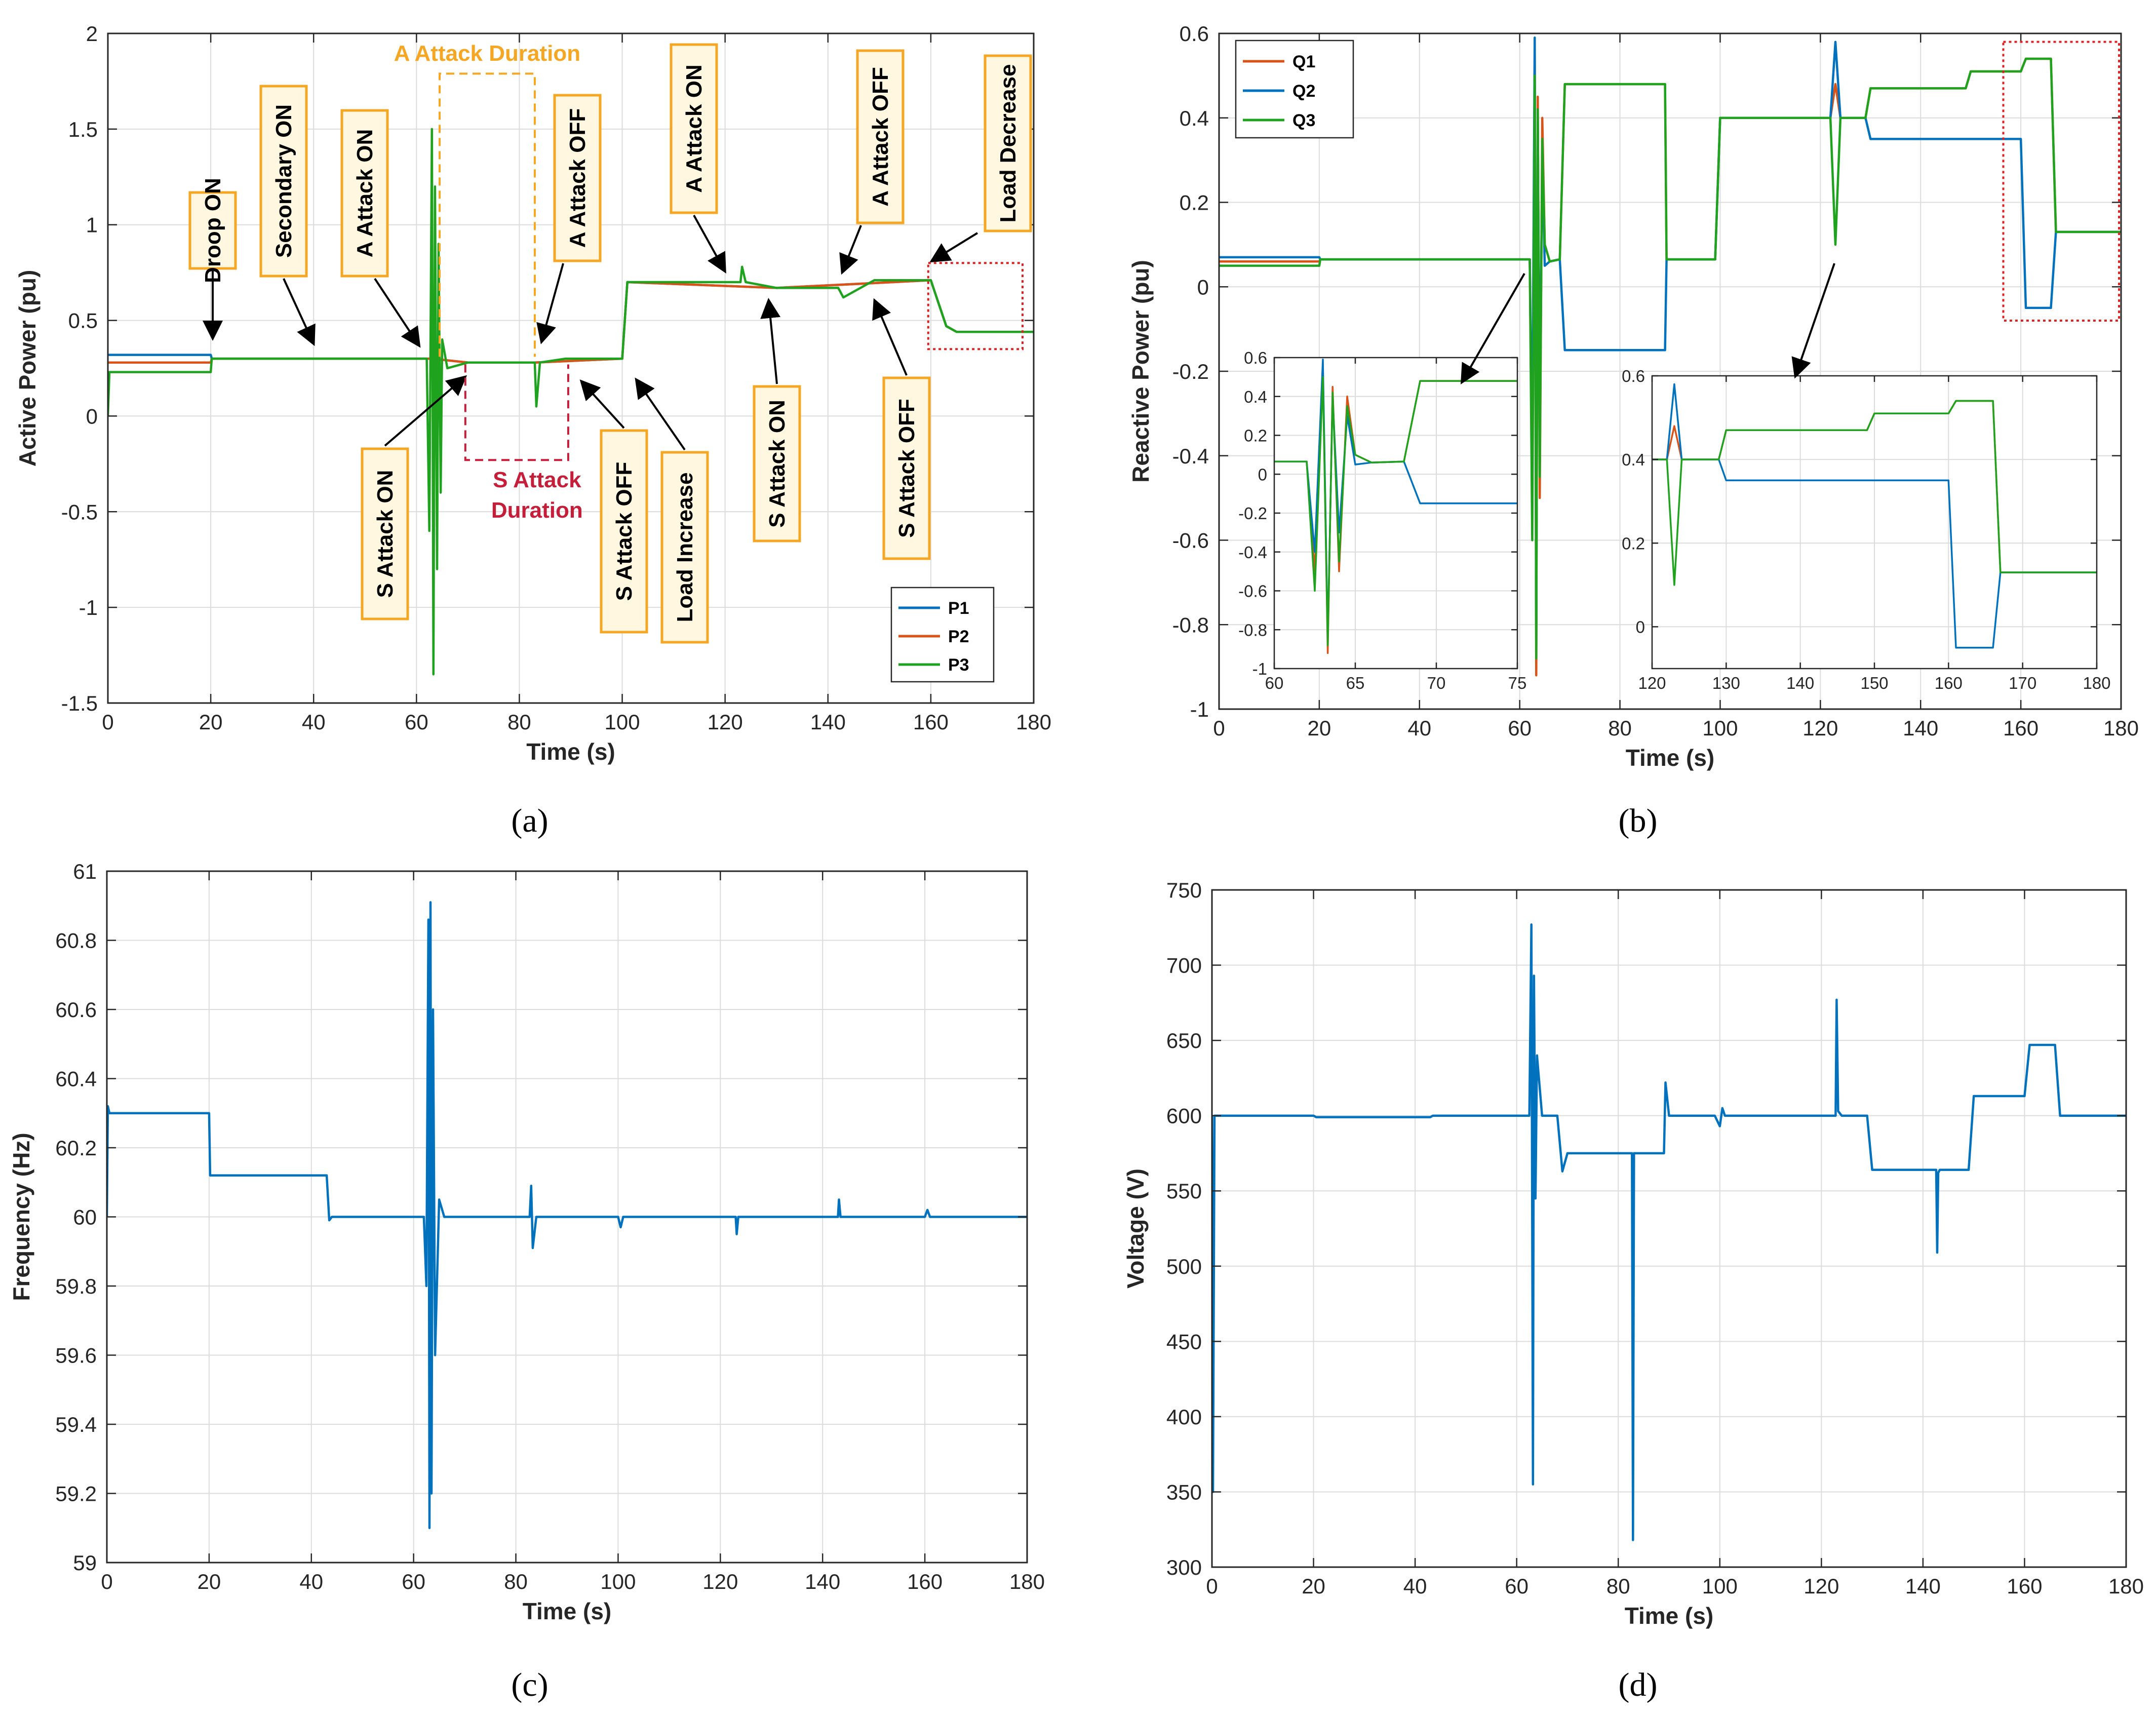  I want to click on y-tick-label: 59.6, so click(76, 1356).